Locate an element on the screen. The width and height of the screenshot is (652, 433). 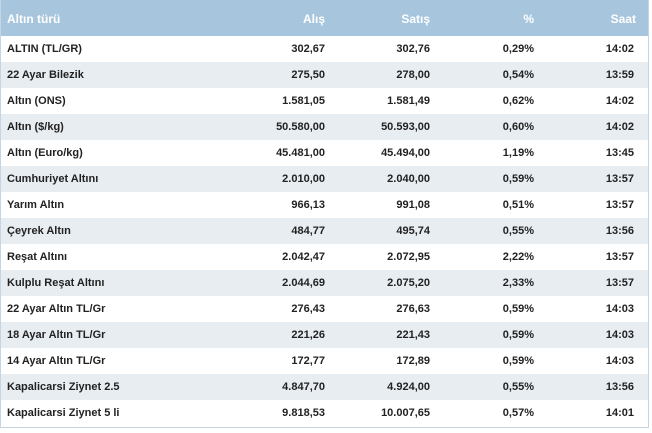
row-name-cell: Altın ($/kg) is located at coordinates (35, 127).